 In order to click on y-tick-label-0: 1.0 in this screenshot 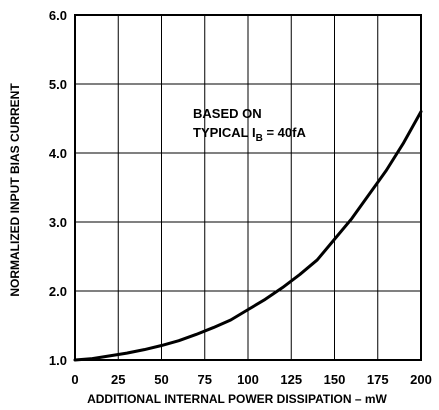, I will do `click(58, 360)`.